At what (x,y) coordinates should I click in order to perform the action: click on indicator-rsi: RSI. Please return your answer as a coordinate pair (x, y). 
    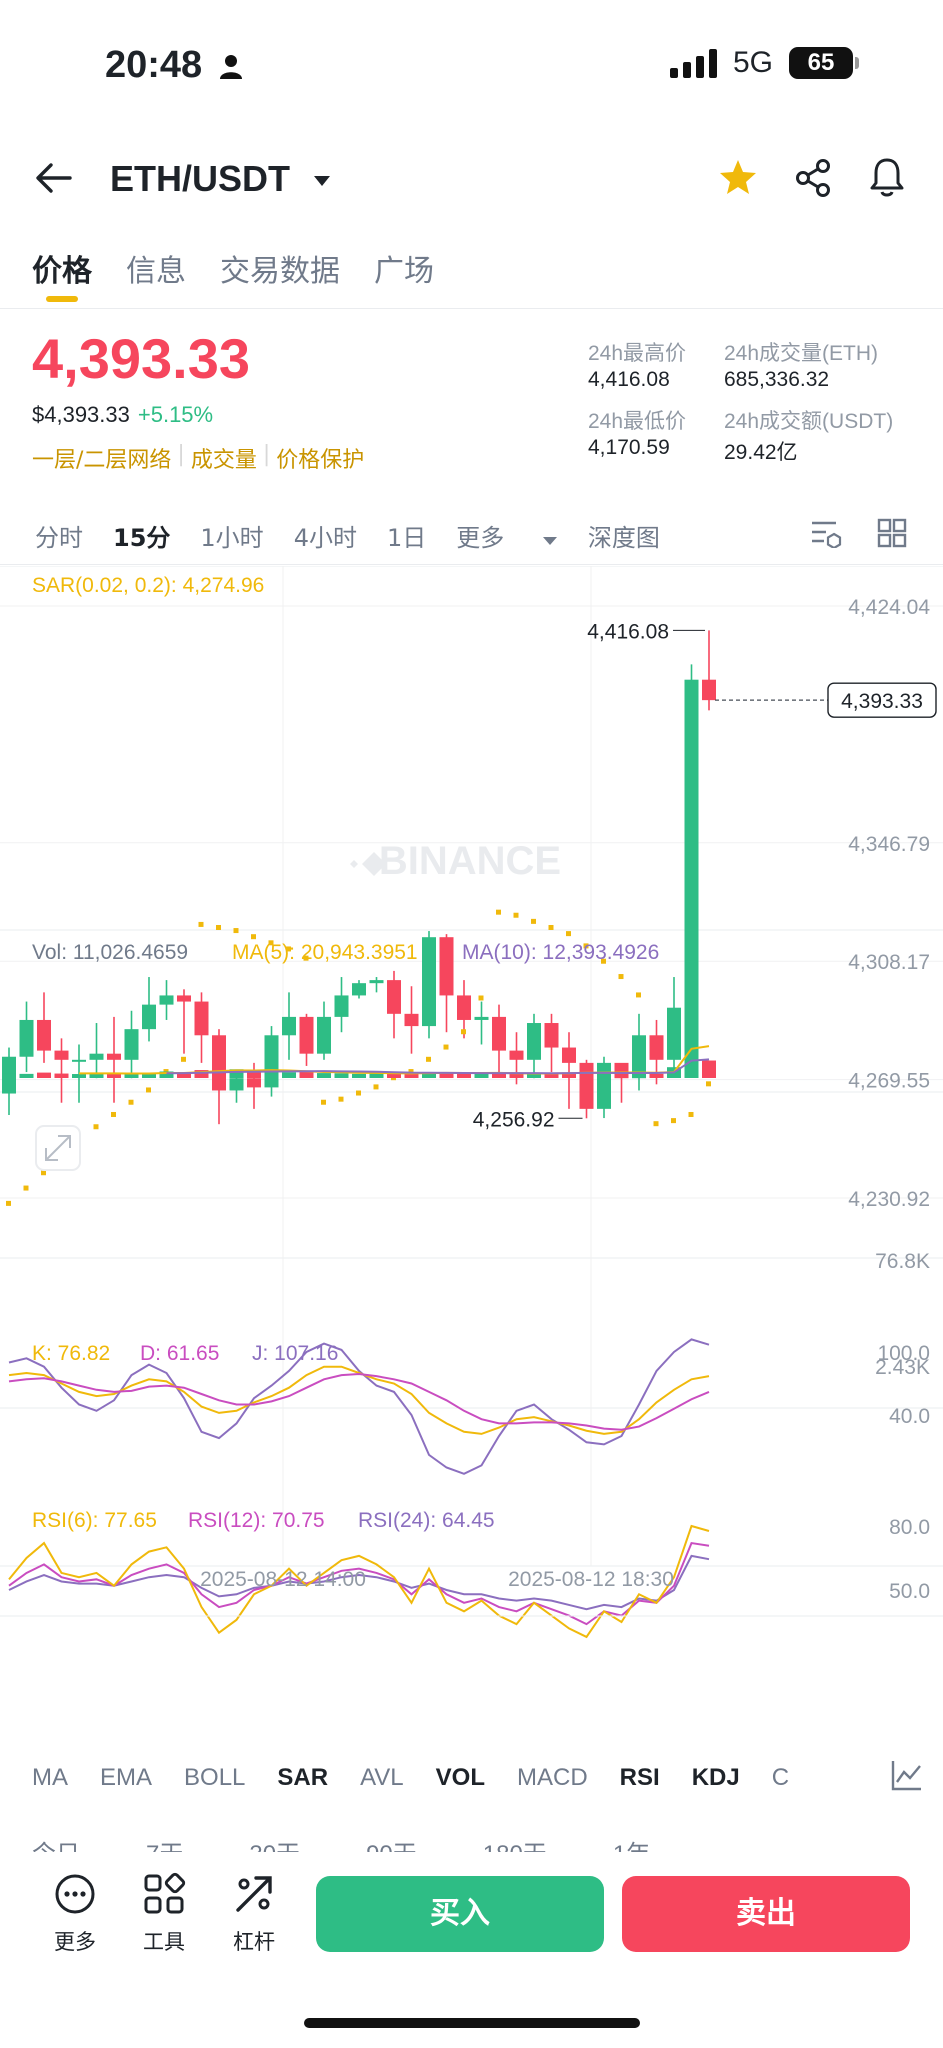
    Looking at the image, I should click on (639, 1777).